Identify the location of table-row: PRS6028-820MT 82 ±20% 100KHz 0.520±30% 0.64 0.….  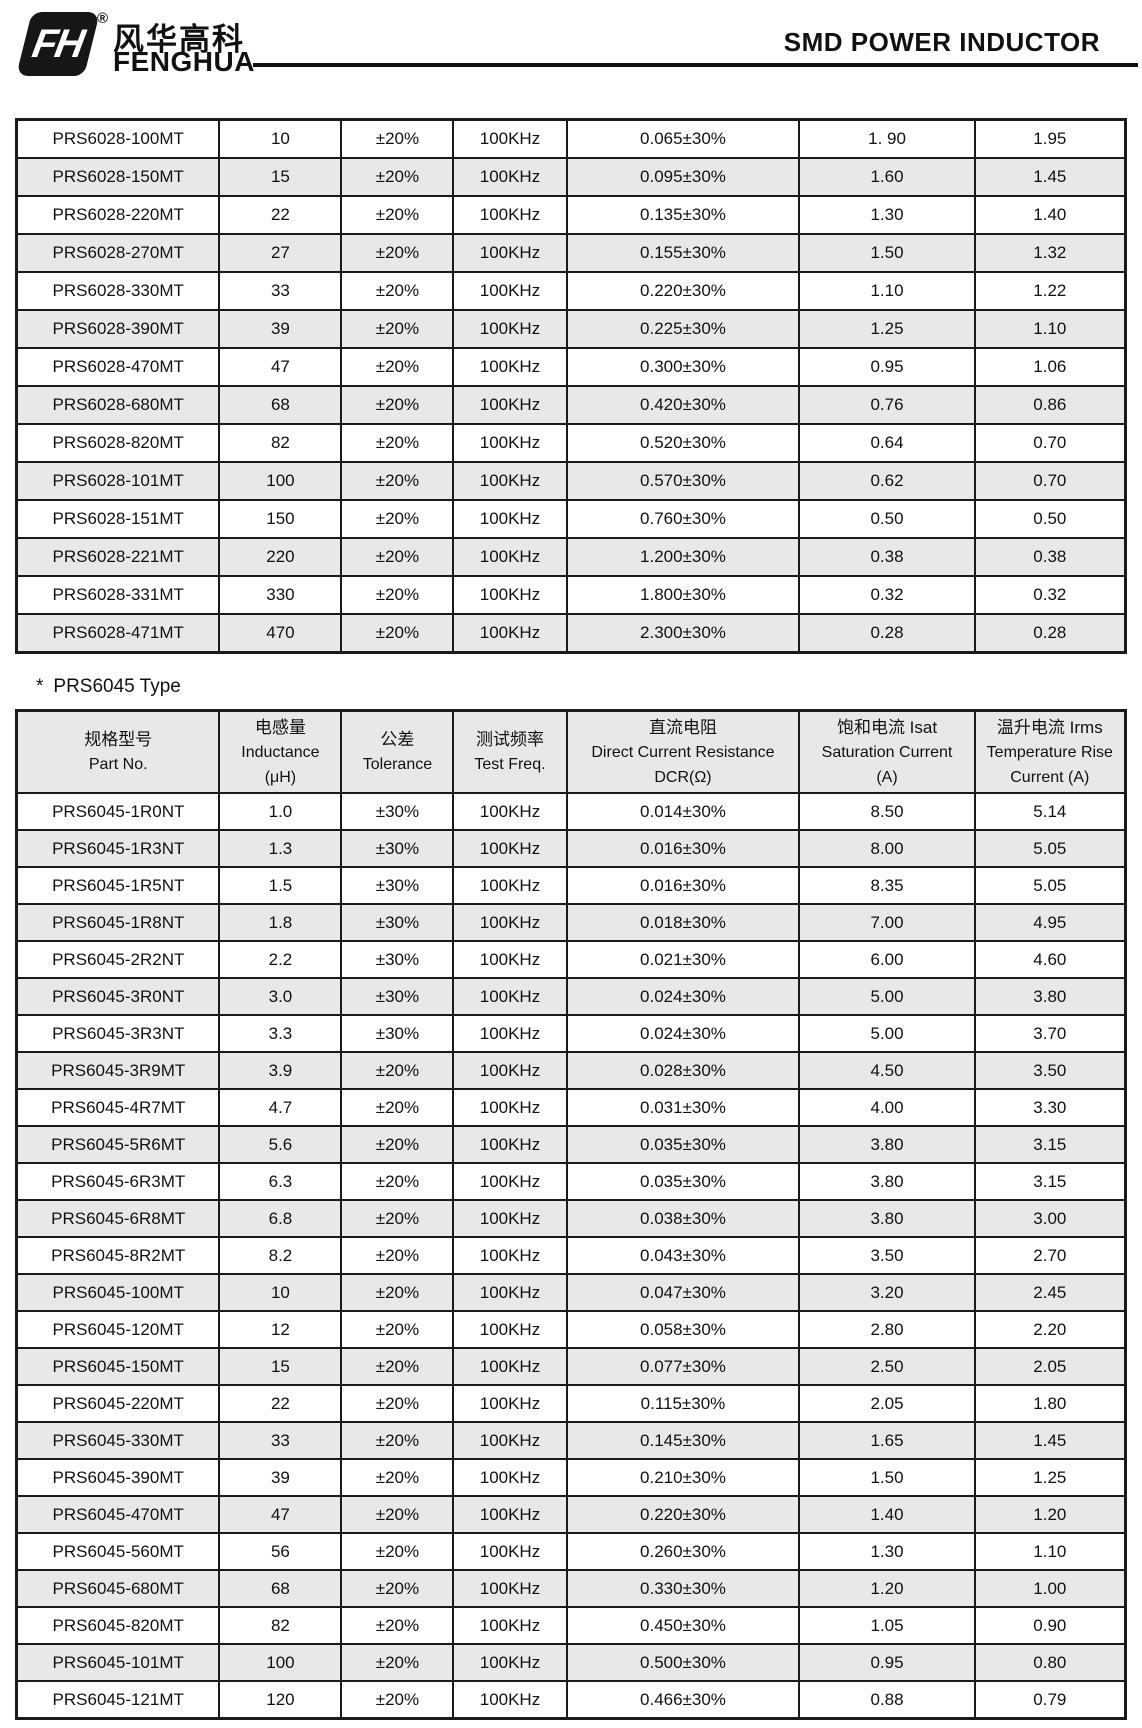
(571, 443).